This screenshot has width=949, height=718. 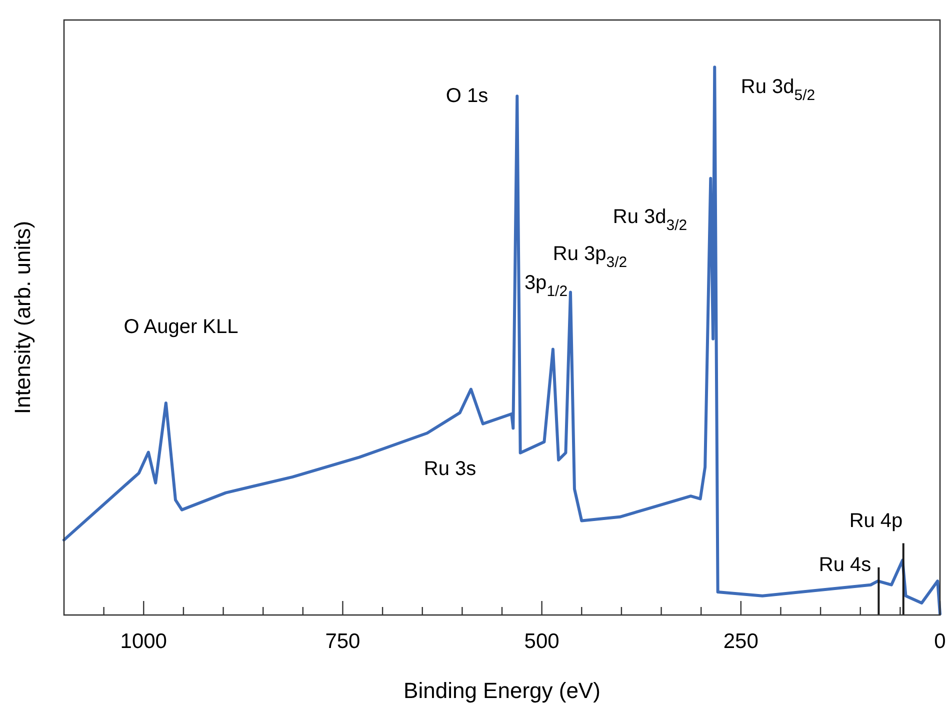 I want to click on annotation: O 1s, so click(x=467, y=96).